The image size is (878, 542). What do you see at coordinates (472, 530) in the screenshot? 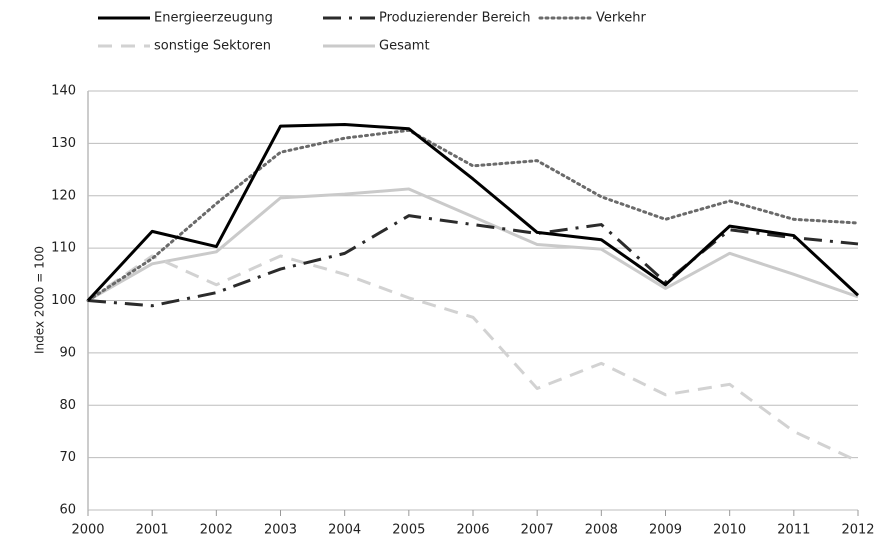
I see `x-tick-label: 2006` at bounding box center [472, 530].